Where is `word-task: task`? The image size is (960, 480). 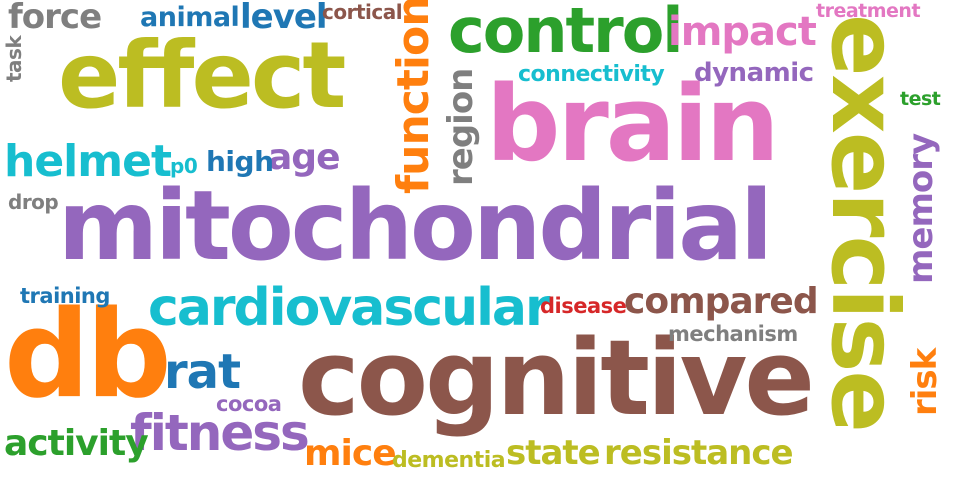
word-task: task is located at coordinates (14, 58).